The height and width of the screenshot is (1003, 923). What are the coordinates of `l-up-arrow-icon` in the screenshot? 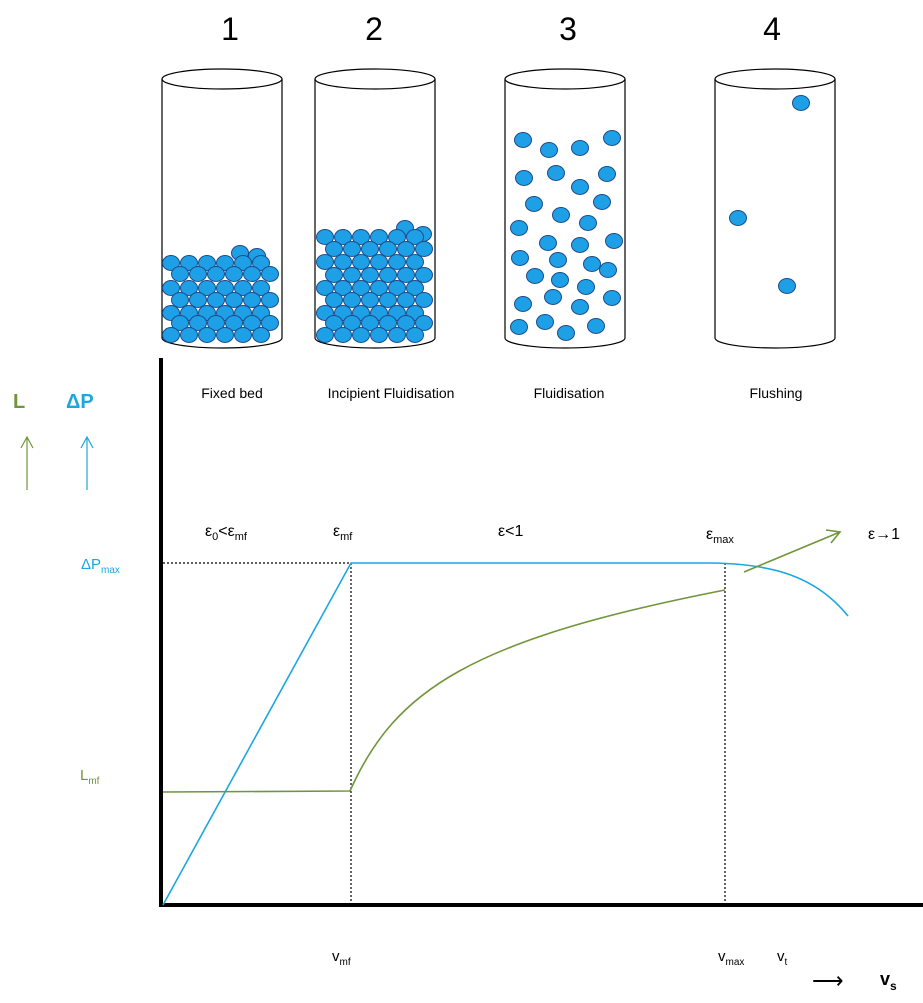 It's located at (27, 462).